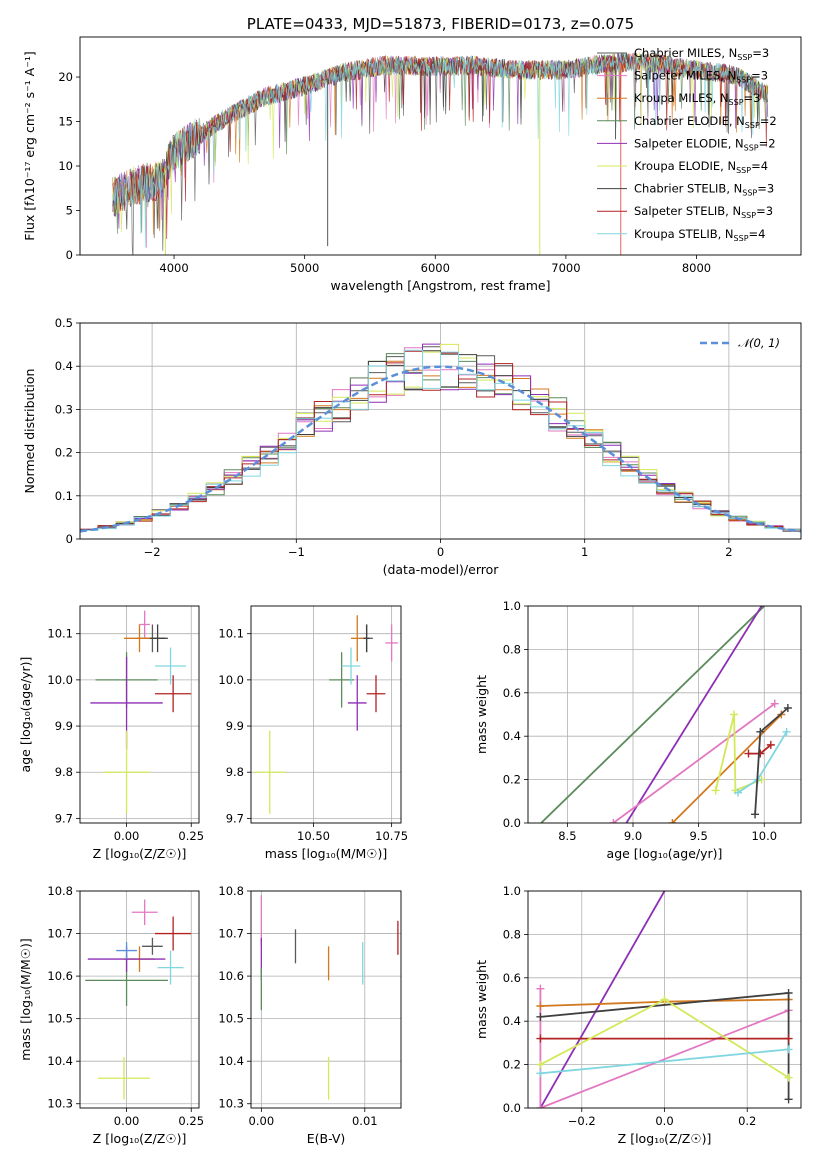 The height and width of the screenshot is (1170, 819). What do you see at coordinates (512, 1108) in the screenshot?
I see `y-tick-label: 0.0` at bounding box center [512, 1108].